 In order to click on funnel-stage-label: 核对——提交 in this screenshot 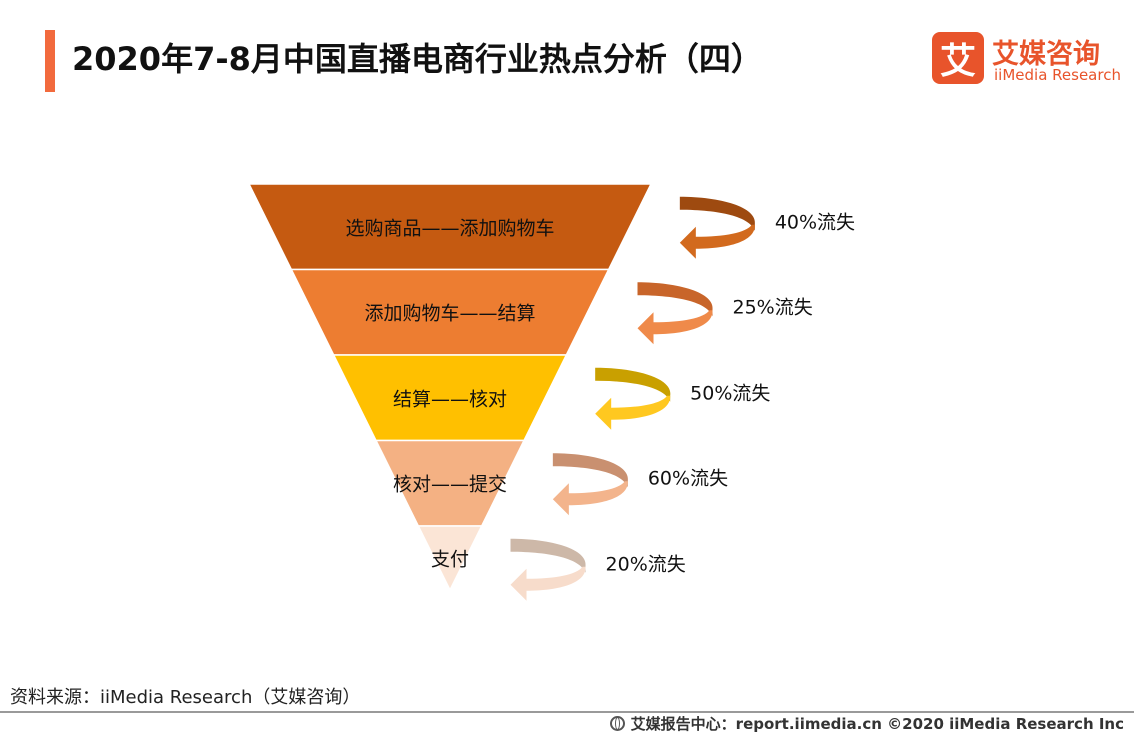, I will do `click(450, 484)`.